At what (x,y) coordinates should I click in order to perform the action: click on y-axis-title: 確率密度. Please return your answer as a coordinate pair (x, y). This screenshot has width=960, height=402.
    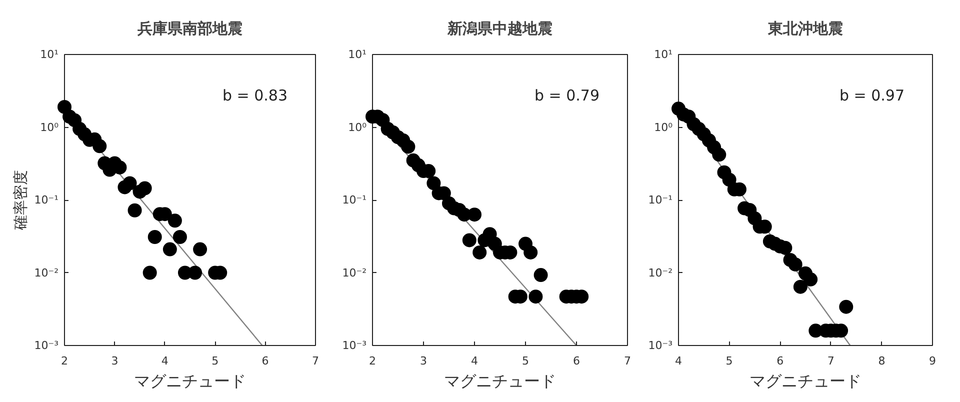
    Looking at the image, I should click on (20, 200).